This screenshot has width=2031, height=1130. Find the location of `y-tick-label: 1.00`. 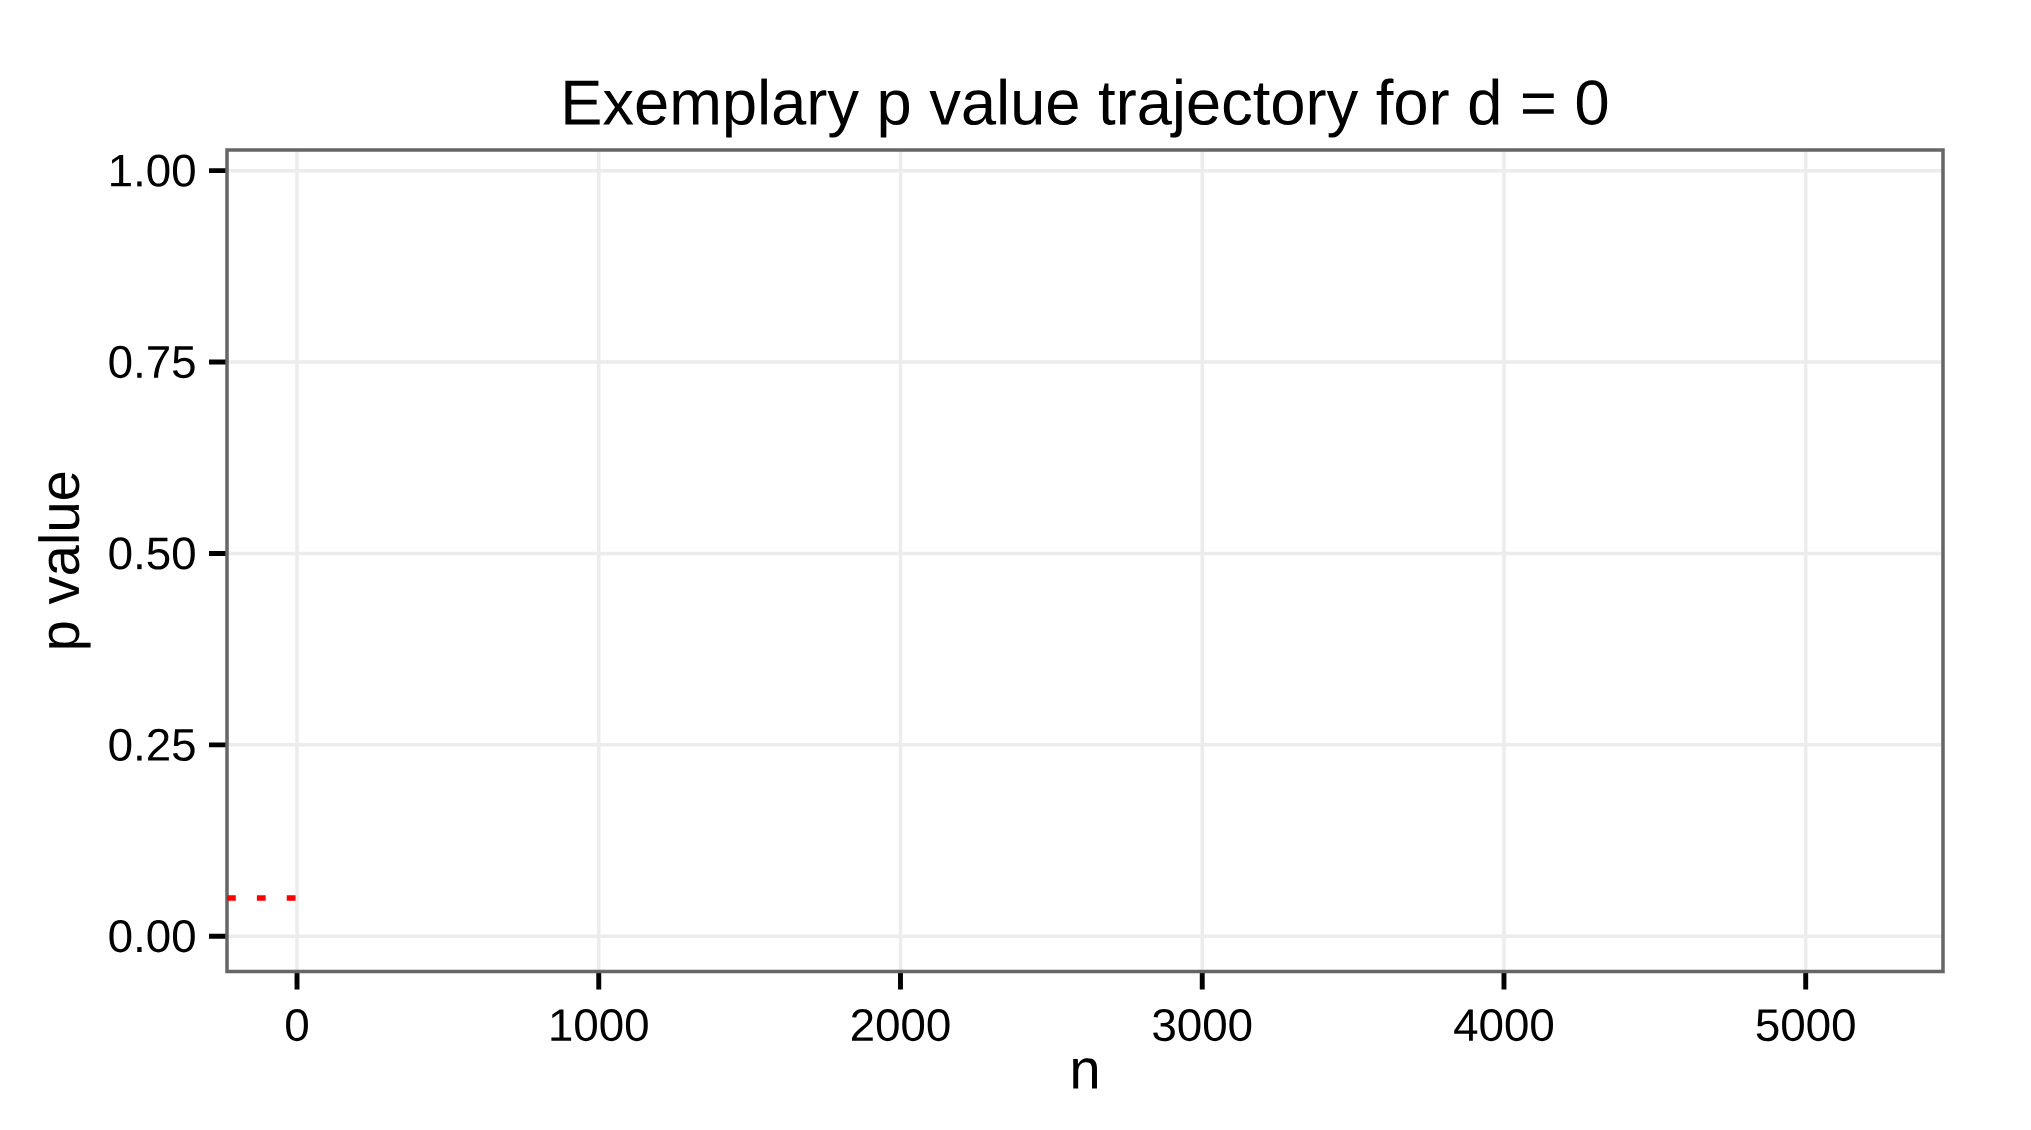

y-tick-label: 1.00 is located at coordinates (153, 170).